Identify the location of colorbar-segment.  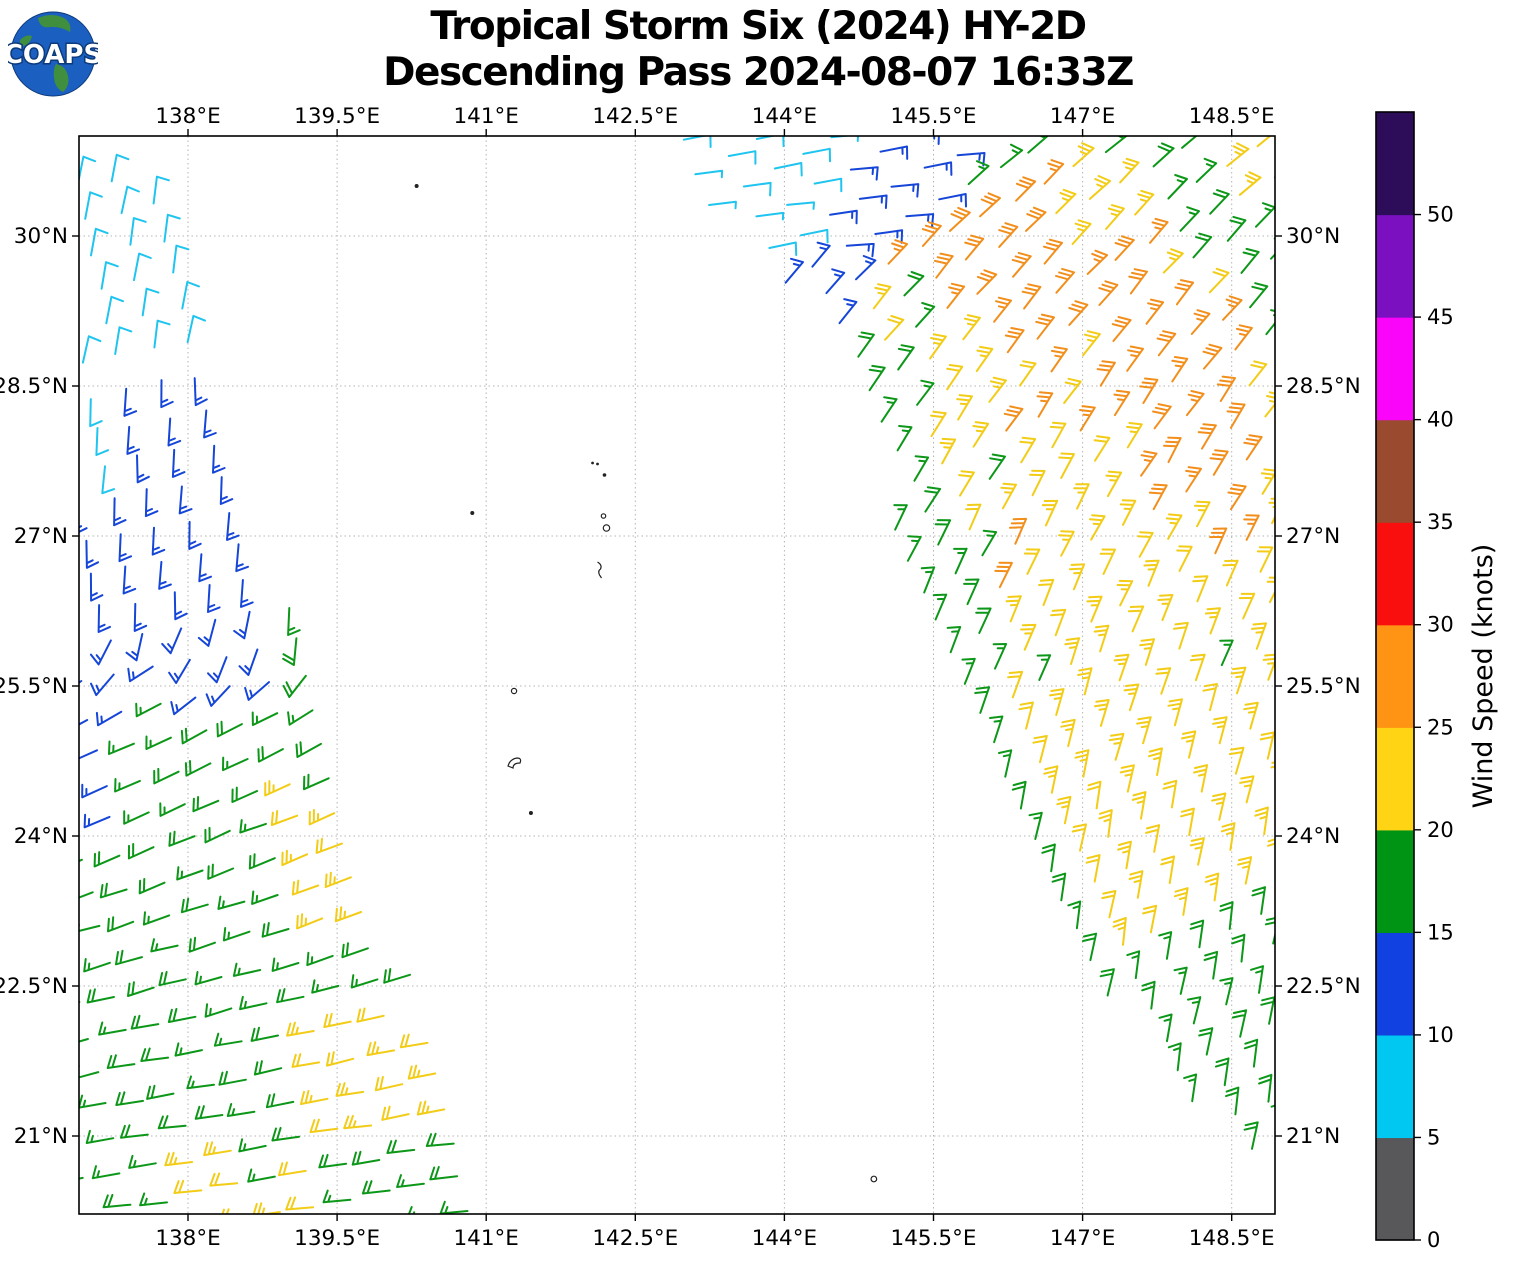
(1395, 1086).